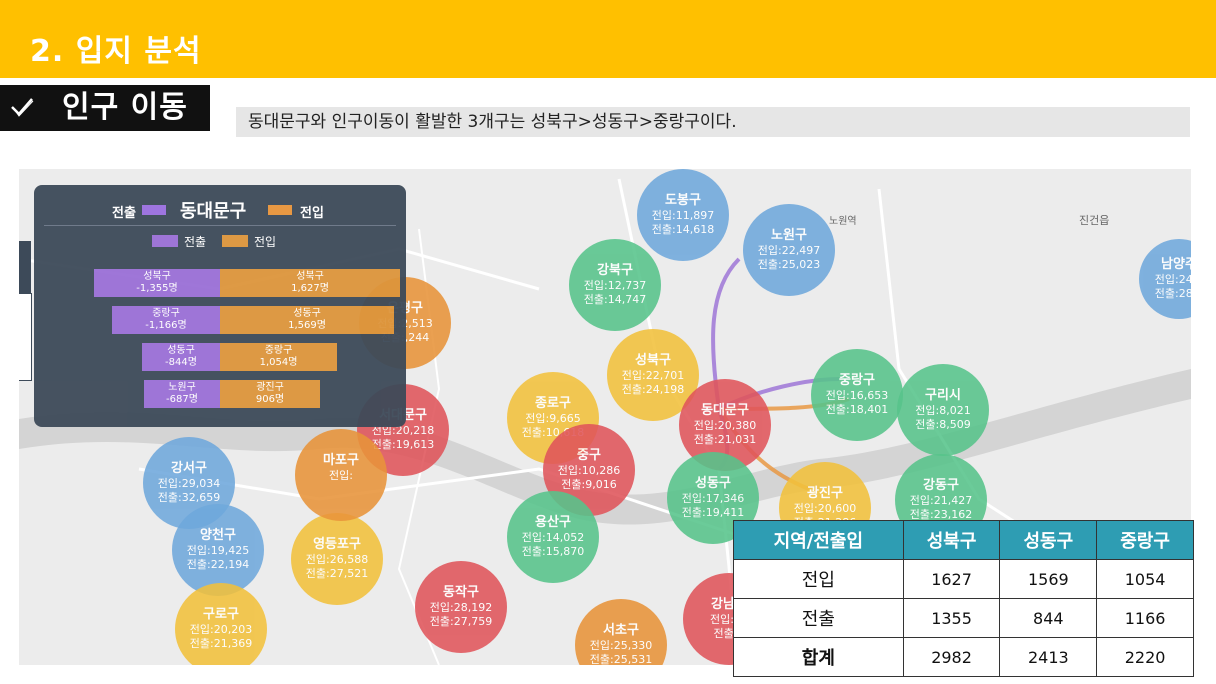 The width and height of the screenshot is (1216, 684). I want to click on district-name: 양천구, so click(218, 535).